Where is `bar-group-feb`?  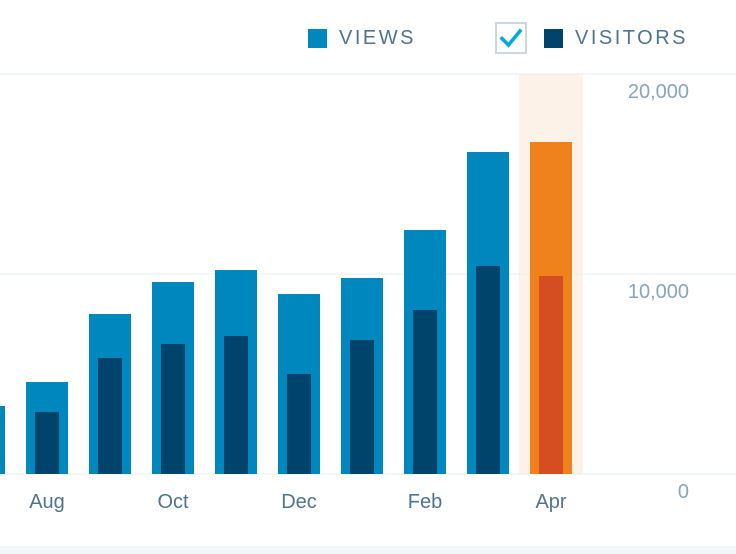 bar-group-feb is located at coordinates (425, 352).